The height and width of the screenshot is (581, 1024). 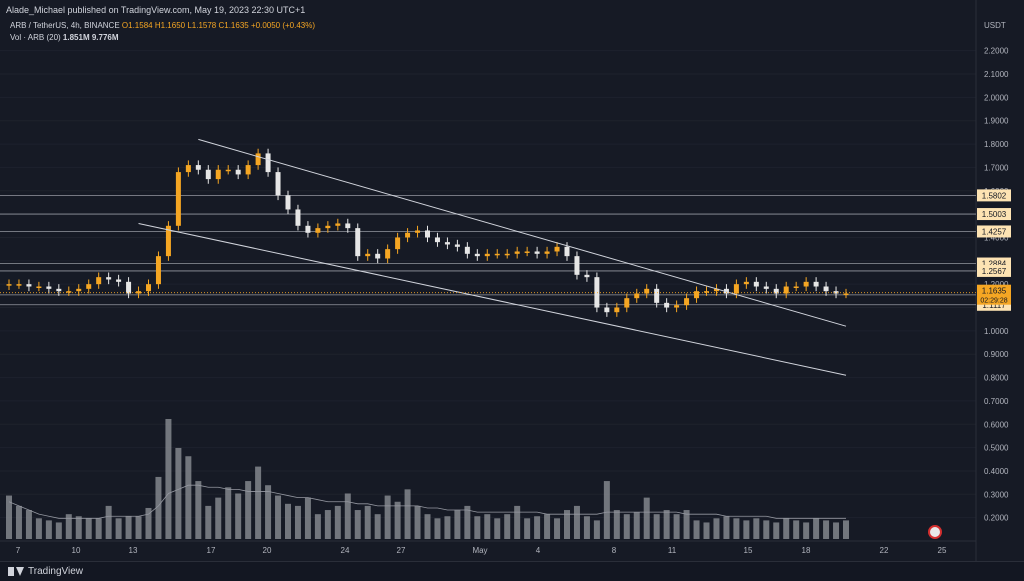 I want to click on y-tick-label: 2.0000, so click(x=996, y=97).